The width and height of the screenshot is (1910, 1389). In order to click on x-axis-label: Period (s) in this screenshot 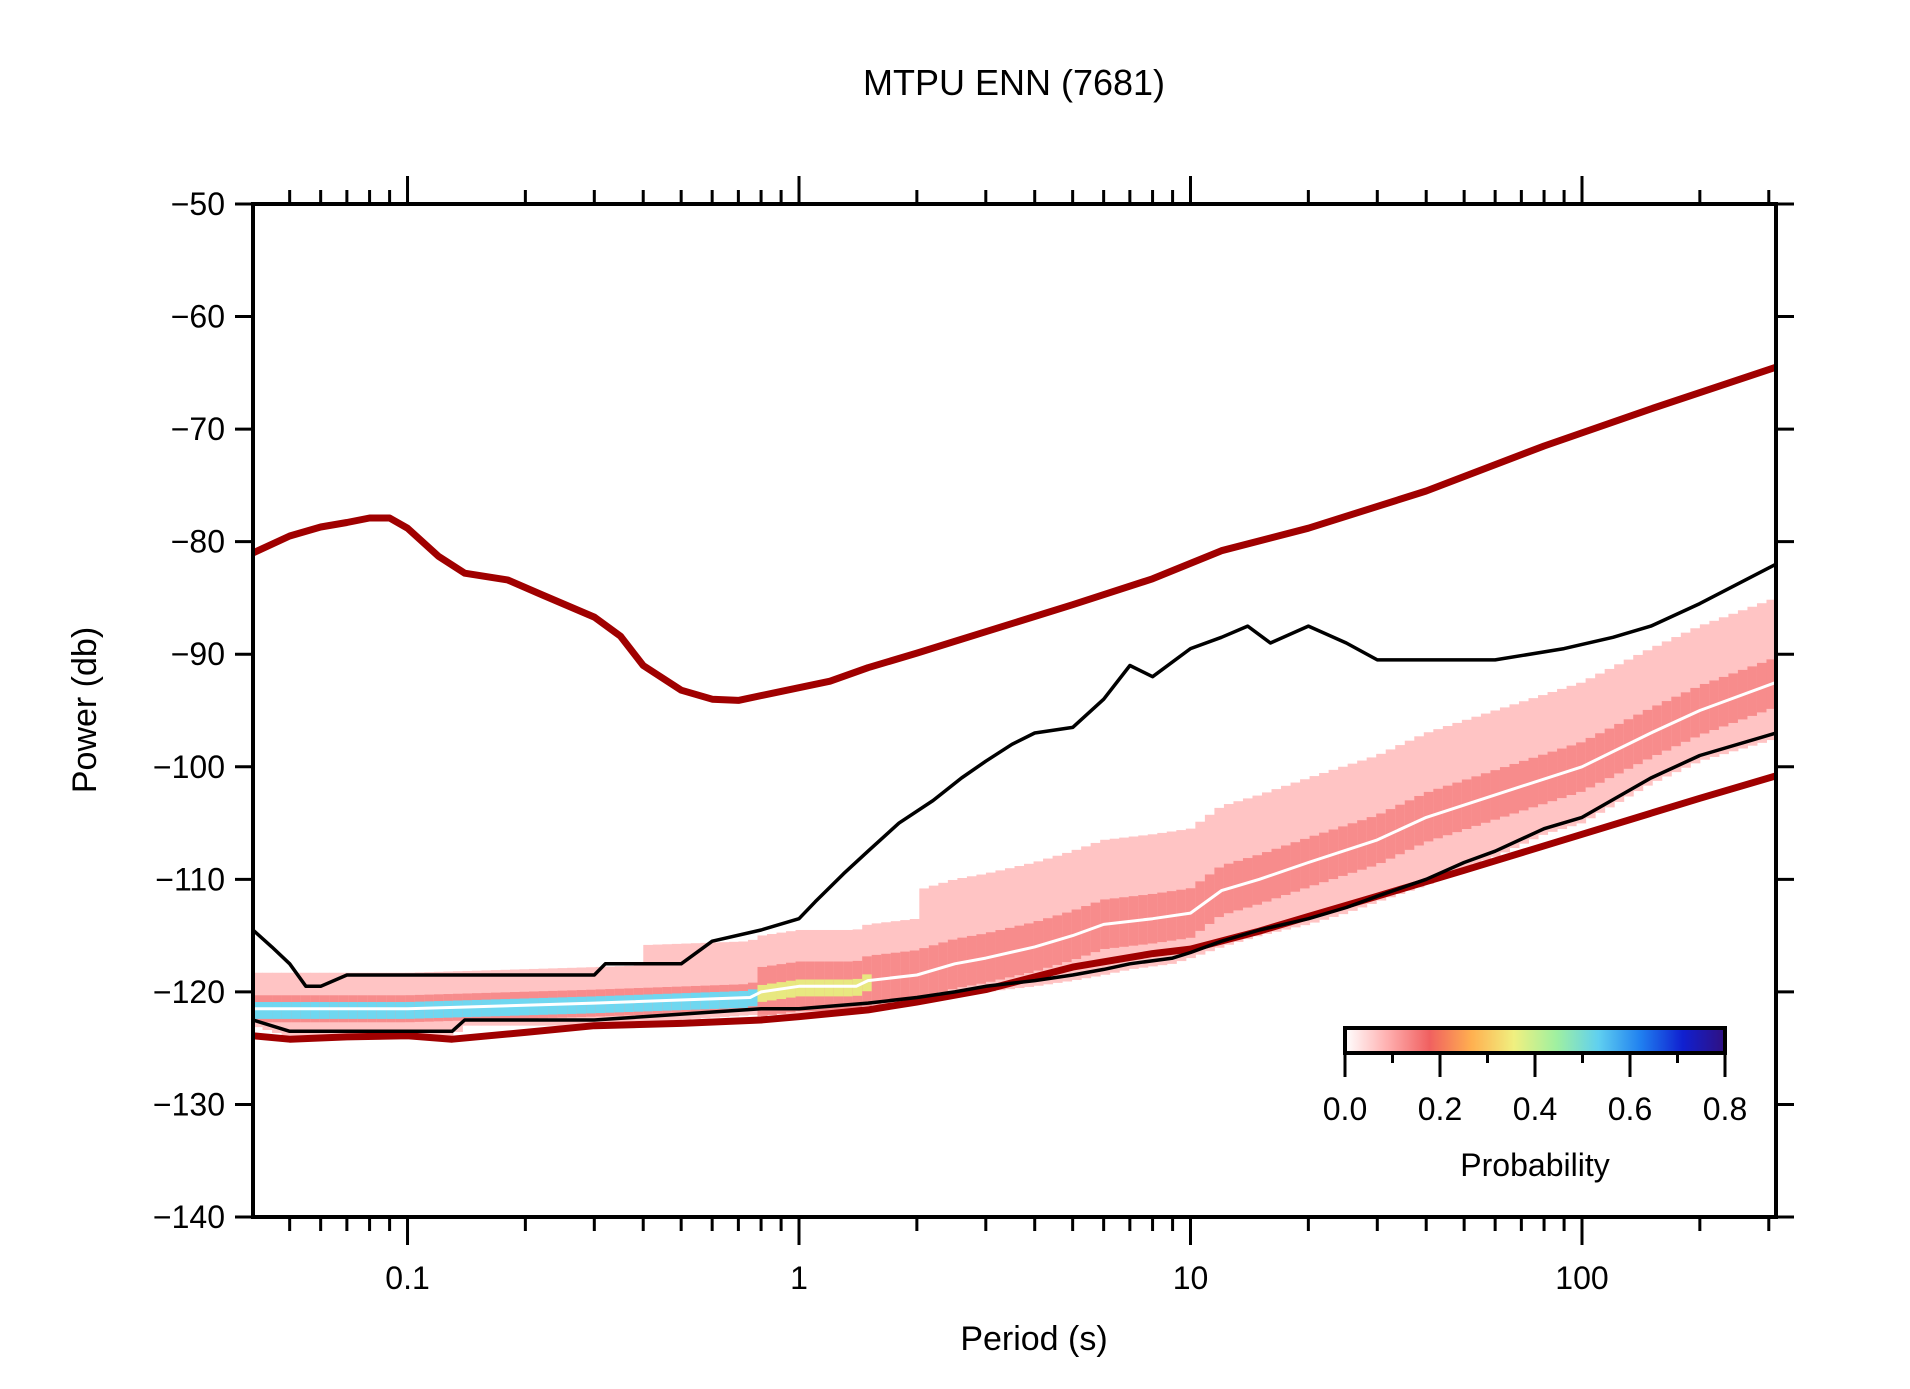, I will do `click(1033, 1339)`.